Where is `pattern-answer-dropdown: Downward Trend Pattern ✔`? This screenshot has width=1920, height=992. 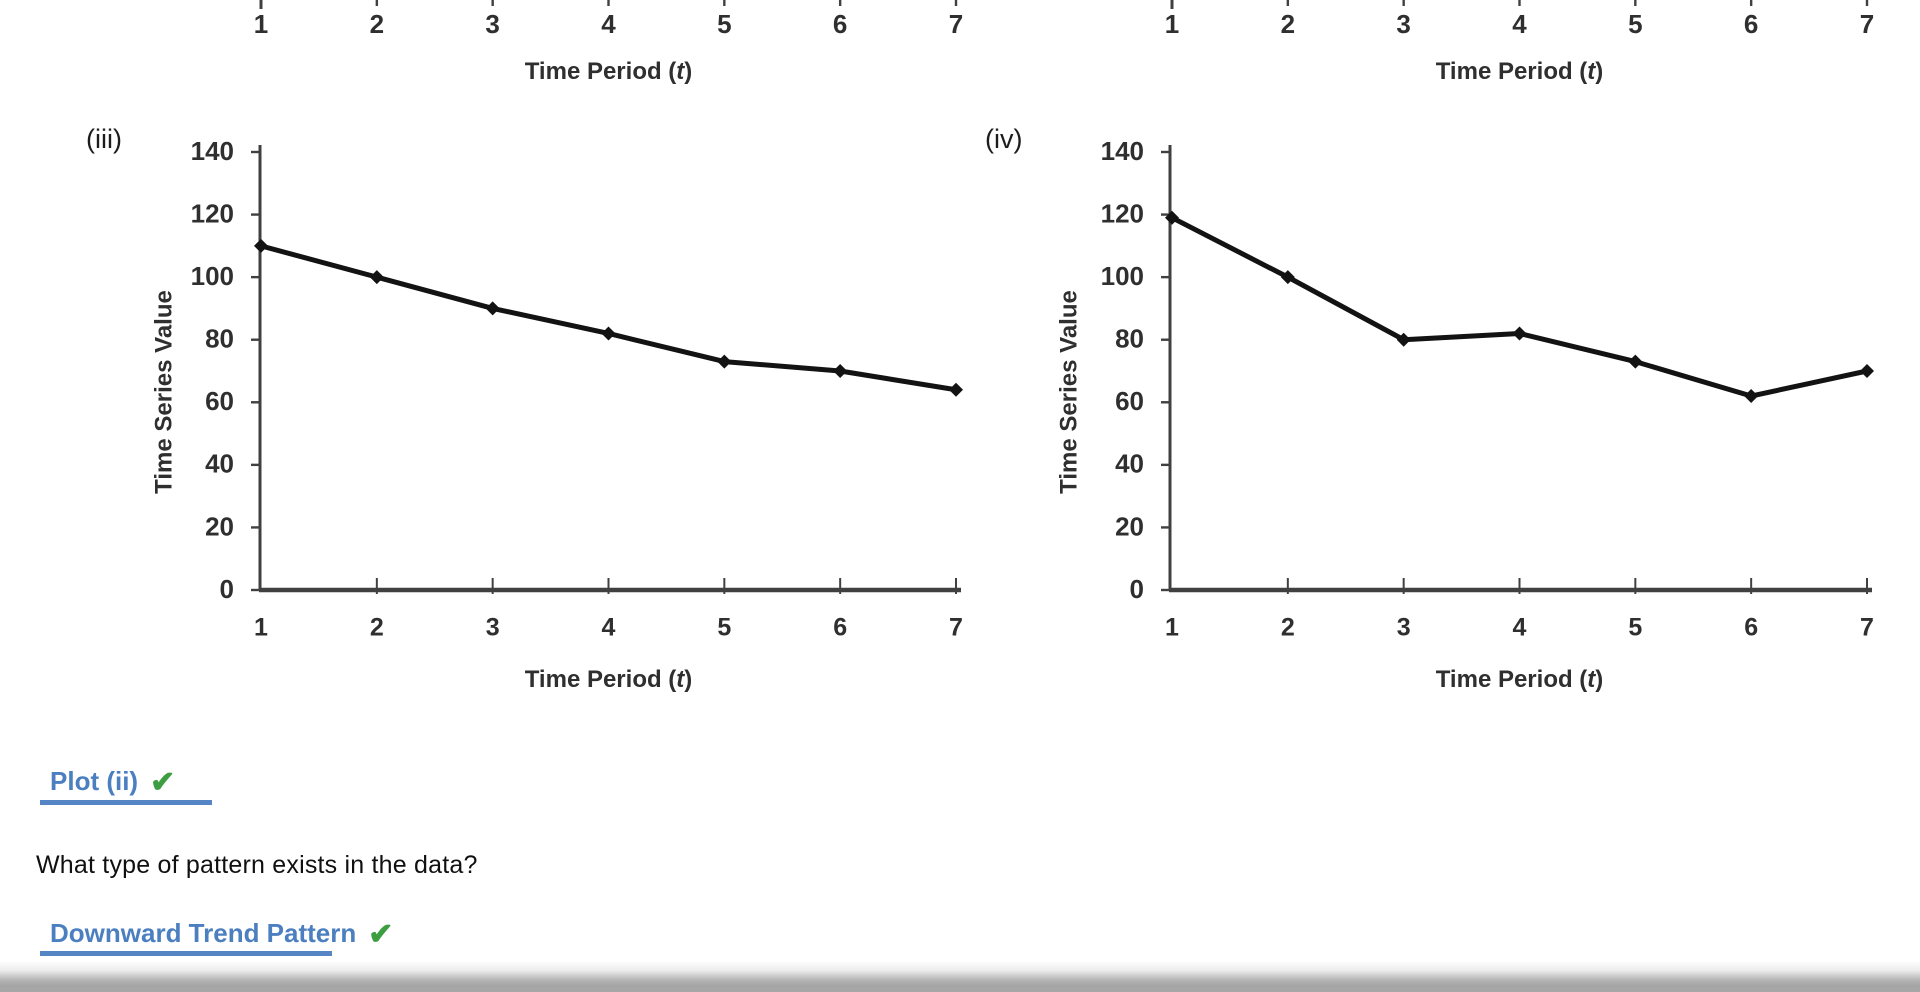 pattern-answer-dropdown: Downward Trend Pattern ✔ is located at coordinates (221, 933).